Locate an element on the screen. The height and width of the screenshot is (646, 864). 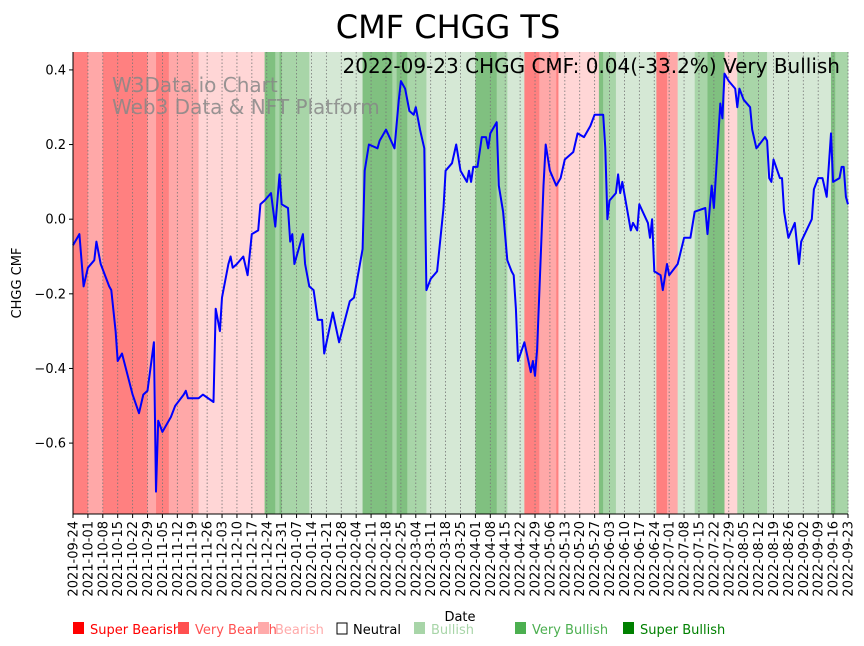
watermark: W3Data.io Chart Web3 Data & NFT Platform is located at coordinates (246, 96).